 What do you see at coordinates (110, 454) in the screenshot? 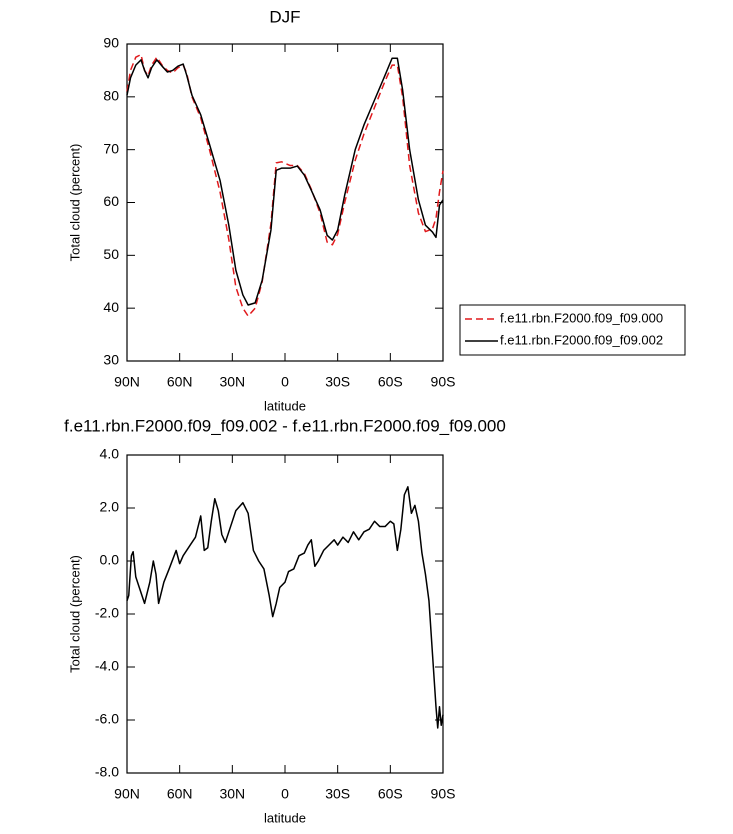
I see `y-tick-label: 4.0` at bounding box center [110, 454].